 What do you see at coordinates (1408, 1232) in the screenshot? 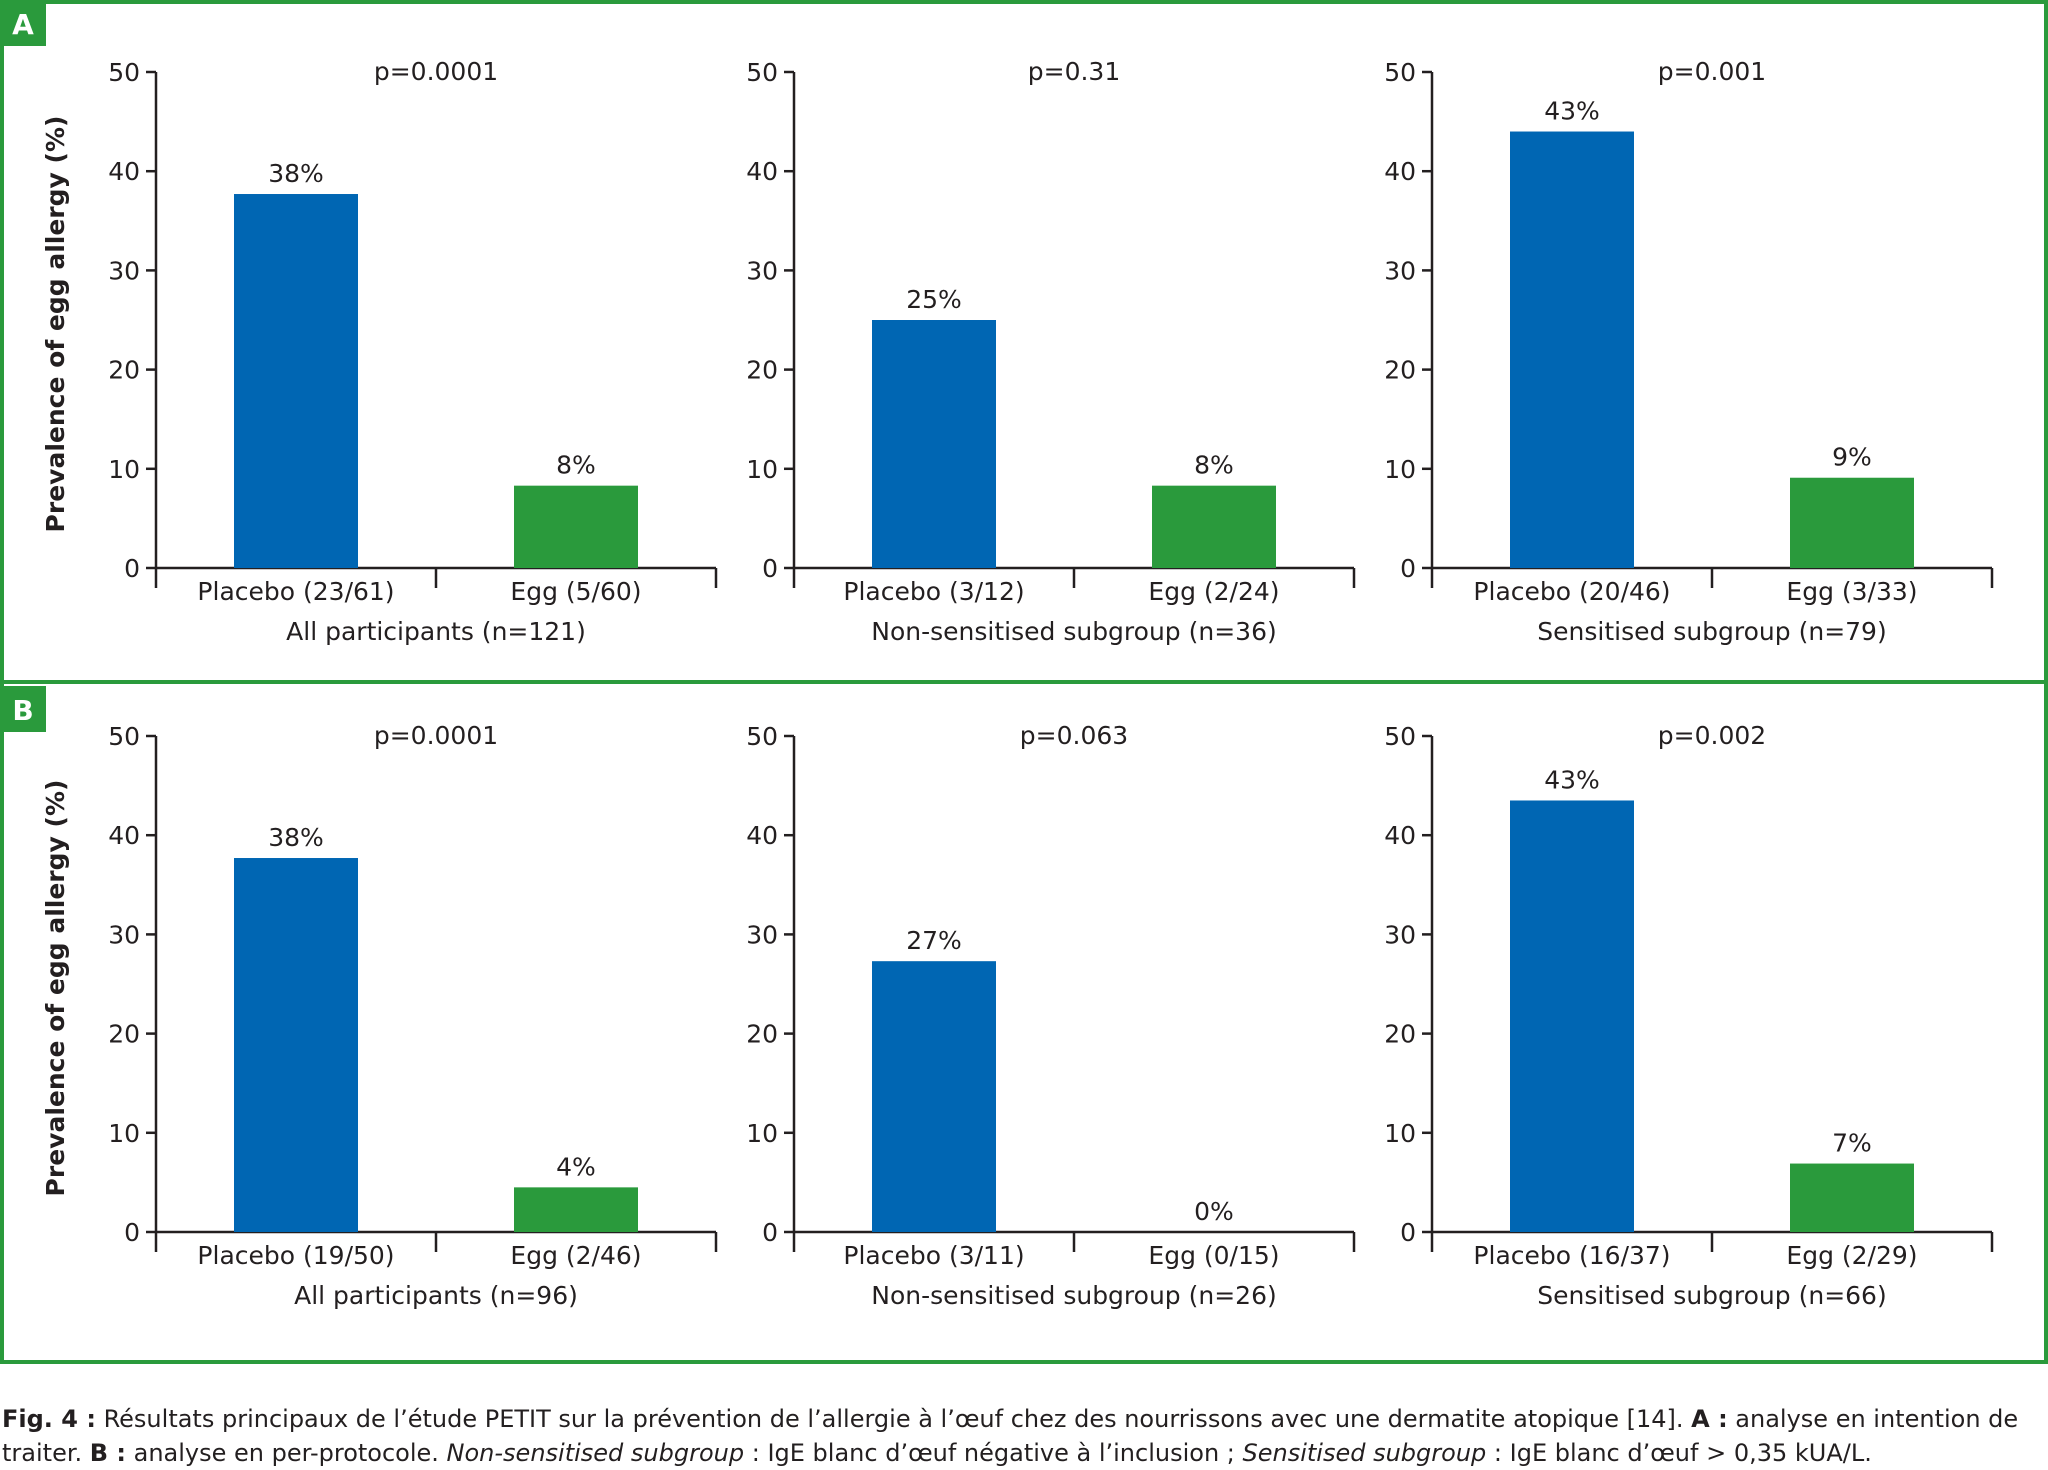
I see `panel-B-chart-3-y-tick-label: 0` at bounding box center [1408, 1232].